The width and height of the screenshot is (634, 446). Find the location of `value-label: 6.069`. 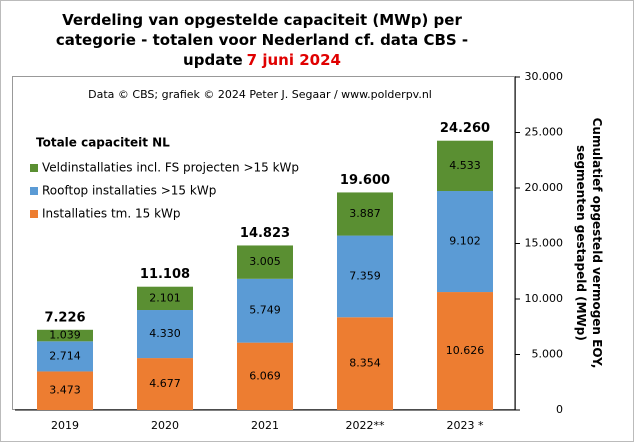

value-label: 6.069 is located at coordinates (265, 375).